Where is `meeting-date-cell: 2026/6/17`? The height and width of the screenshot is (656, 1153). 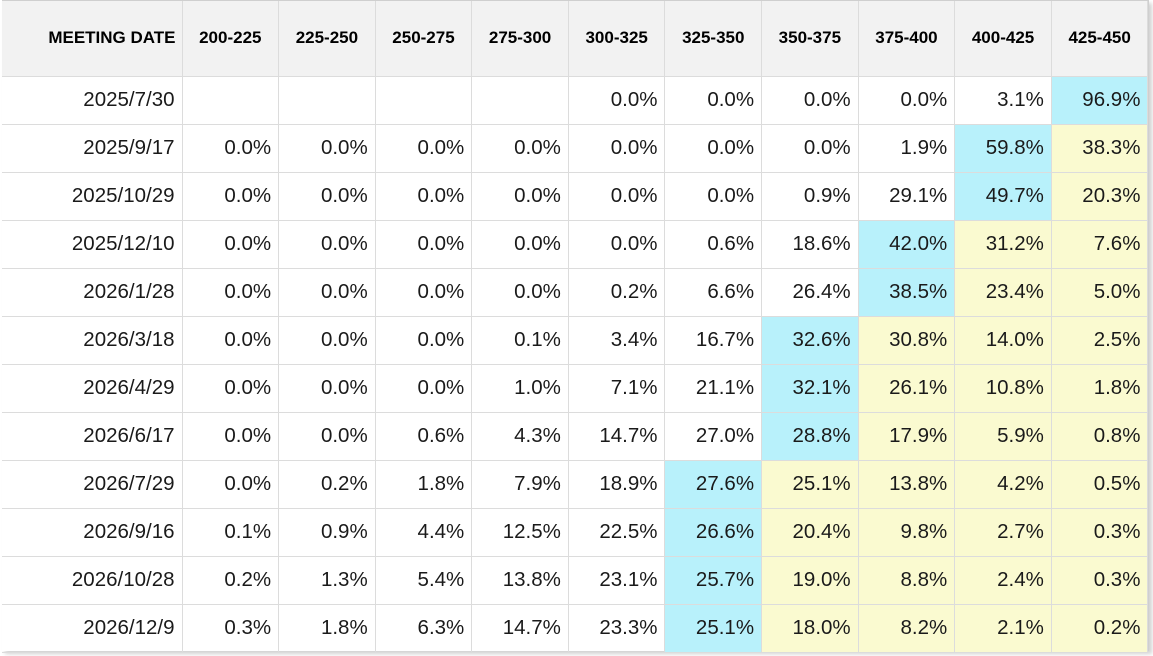
meeting-date-cell: 2026/6/17 is located at coordinates (92, 436).